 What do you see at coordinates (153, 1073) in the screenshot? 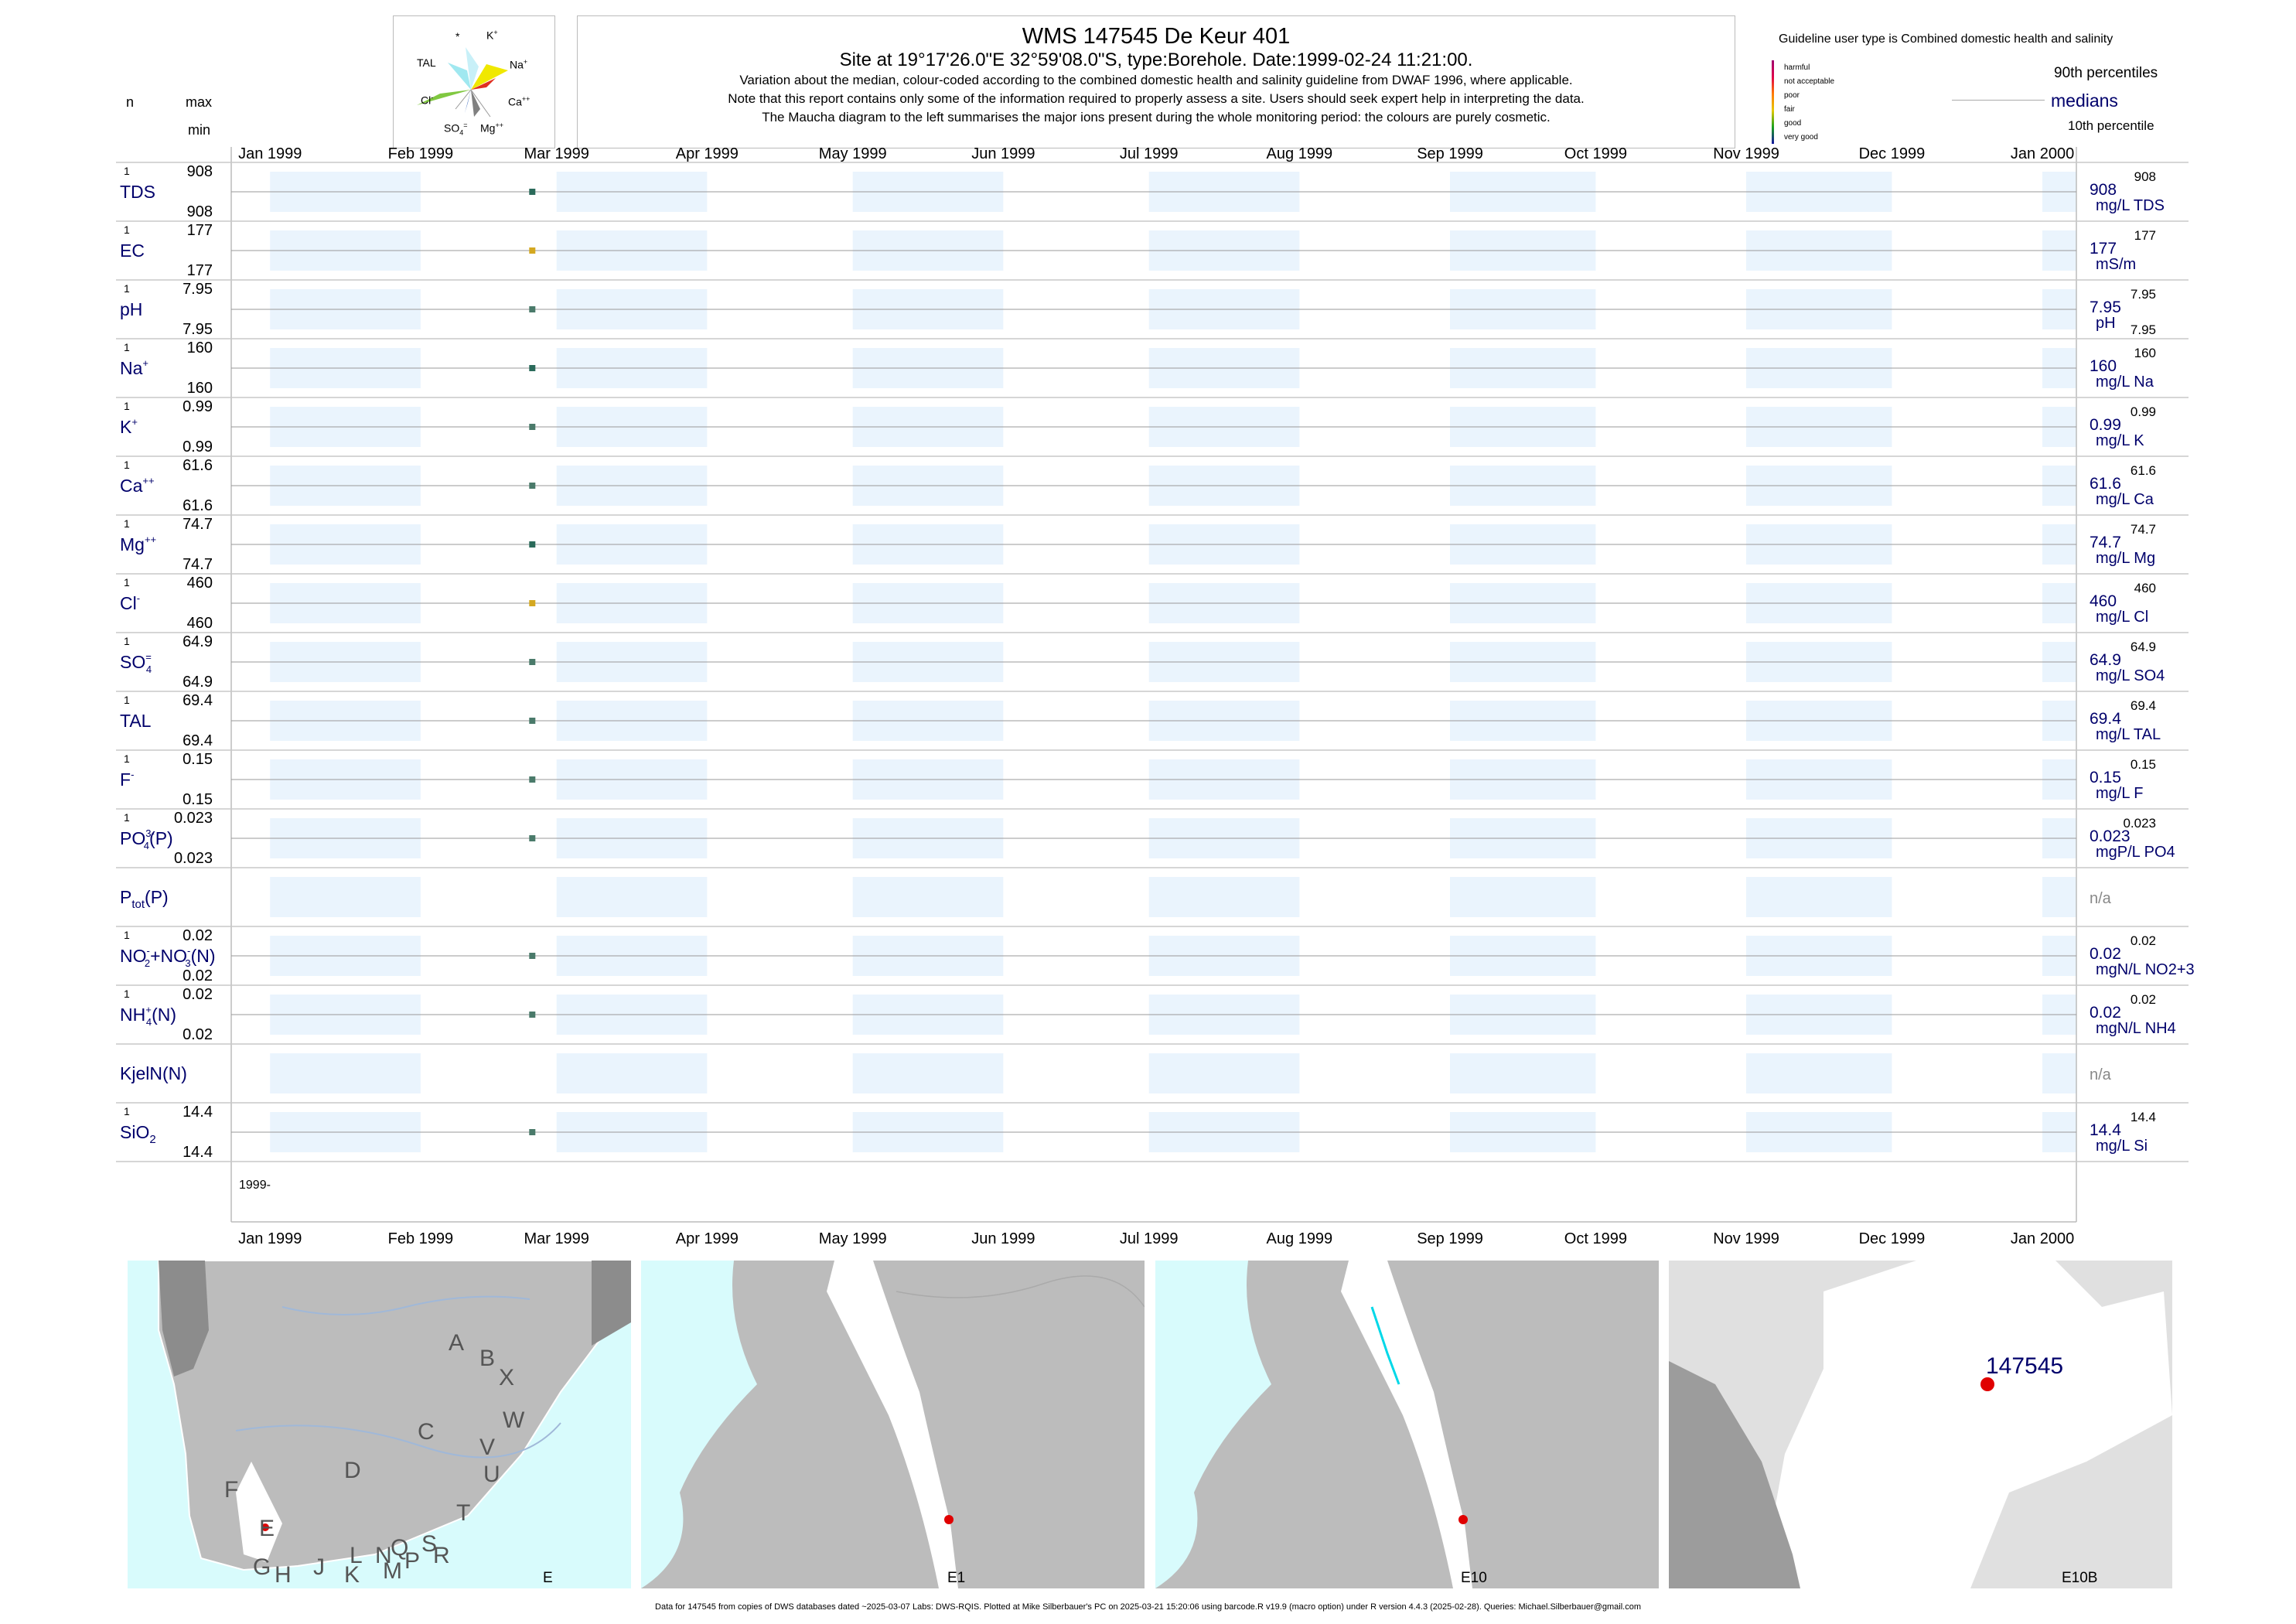
I see `param-label: KjelN(N)` at bounding box center [153, 1073].